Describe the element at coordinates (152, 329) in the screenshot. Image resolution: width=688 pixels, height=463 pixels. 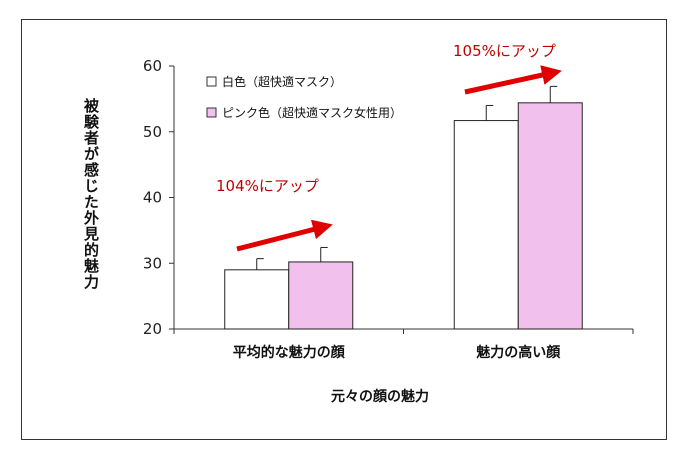
I see `y-tick-label: 20` at that location.